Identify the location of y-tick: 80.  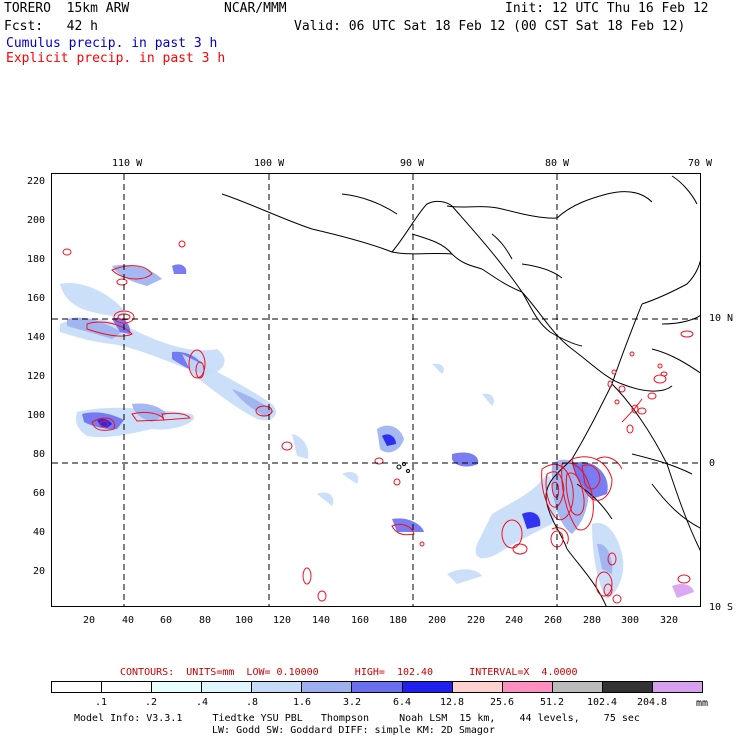
(39, 454).